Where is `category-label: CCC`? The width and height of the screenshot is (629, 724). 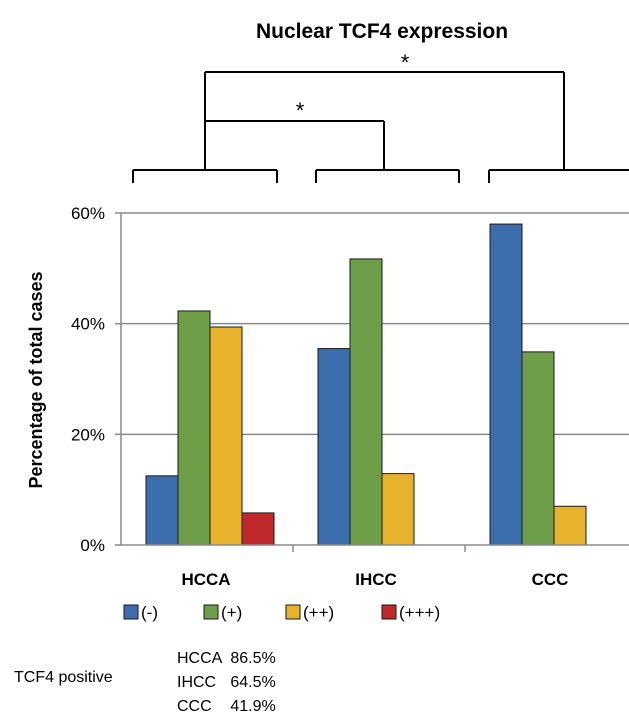
category-label: CCC is located at coordinates (550, 579).